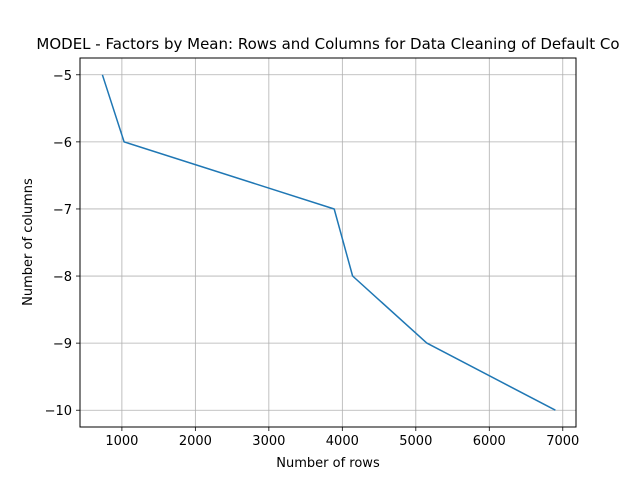 This screenshot has width=640, height=480. Describe the element at coordinates (342, 441) in the screenshot. I see `x-tick-label: 4000` at that location.